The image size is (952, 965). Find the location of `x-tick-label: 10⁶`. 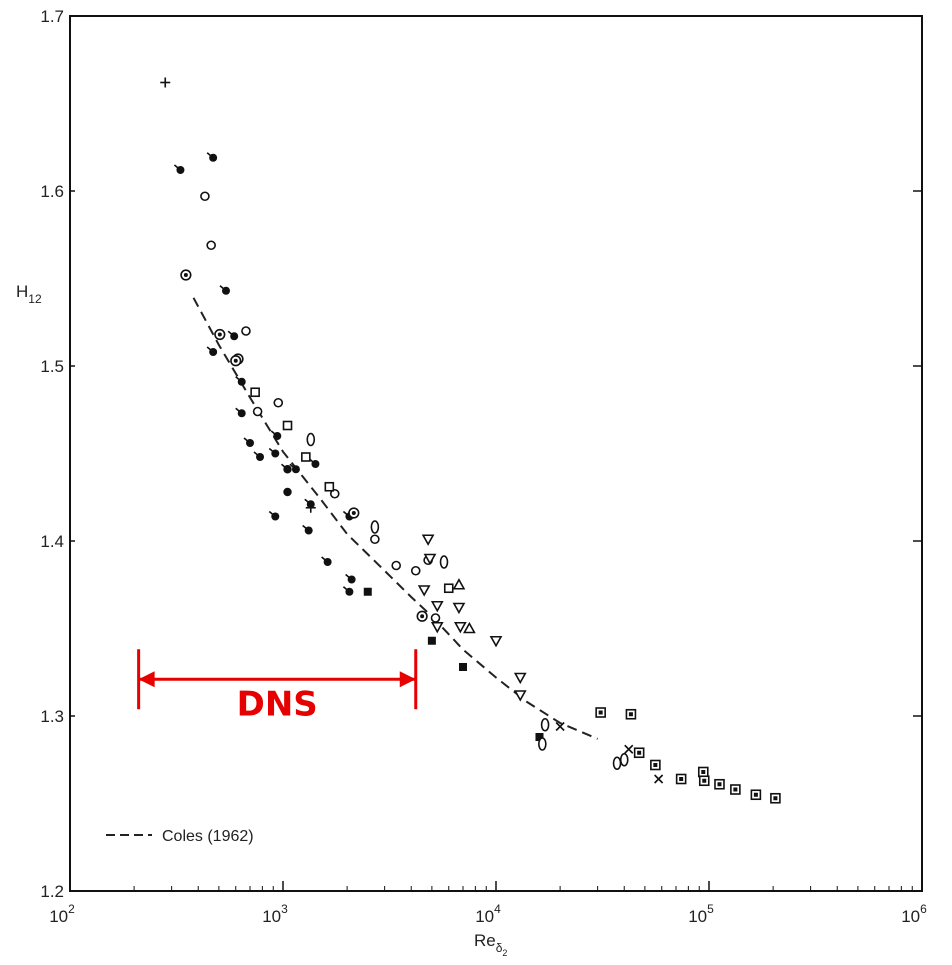

x-tick-label: 10⁶ is located at coordinates (914, 914).